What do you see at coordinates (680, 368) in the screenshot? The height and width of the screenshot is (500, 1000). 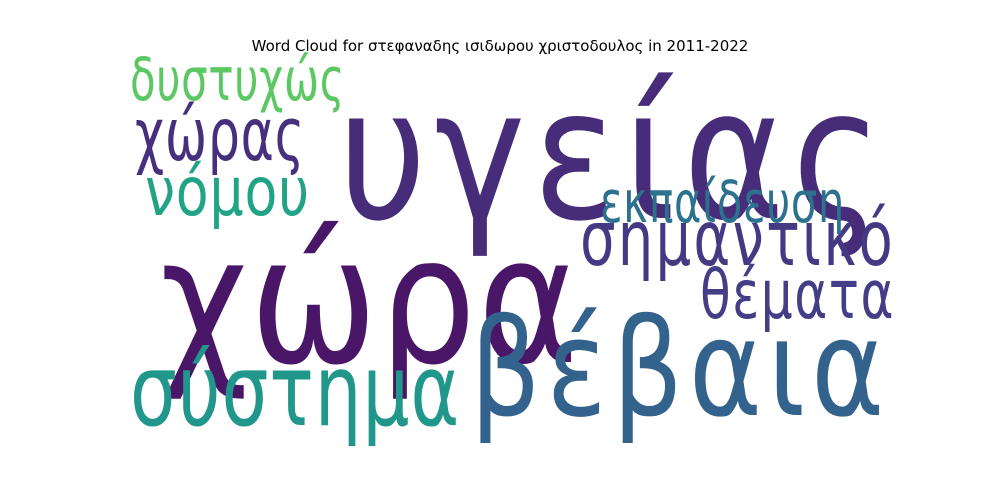 I see `word-3: βέβαια` at bounding box center [680, 368].